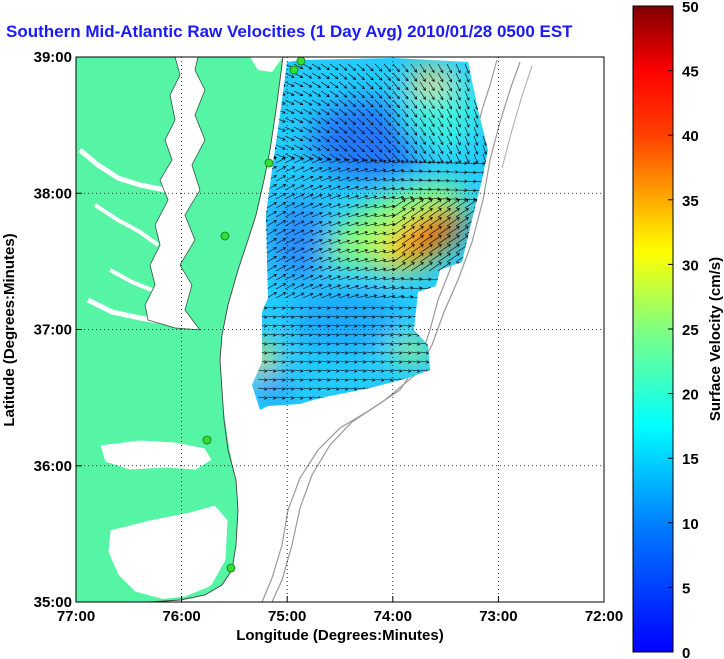  What do you see at coordinates (53, 330) in the screenshot?
I see `y-tick-label: 37:00` at bounding box center [53, 330].